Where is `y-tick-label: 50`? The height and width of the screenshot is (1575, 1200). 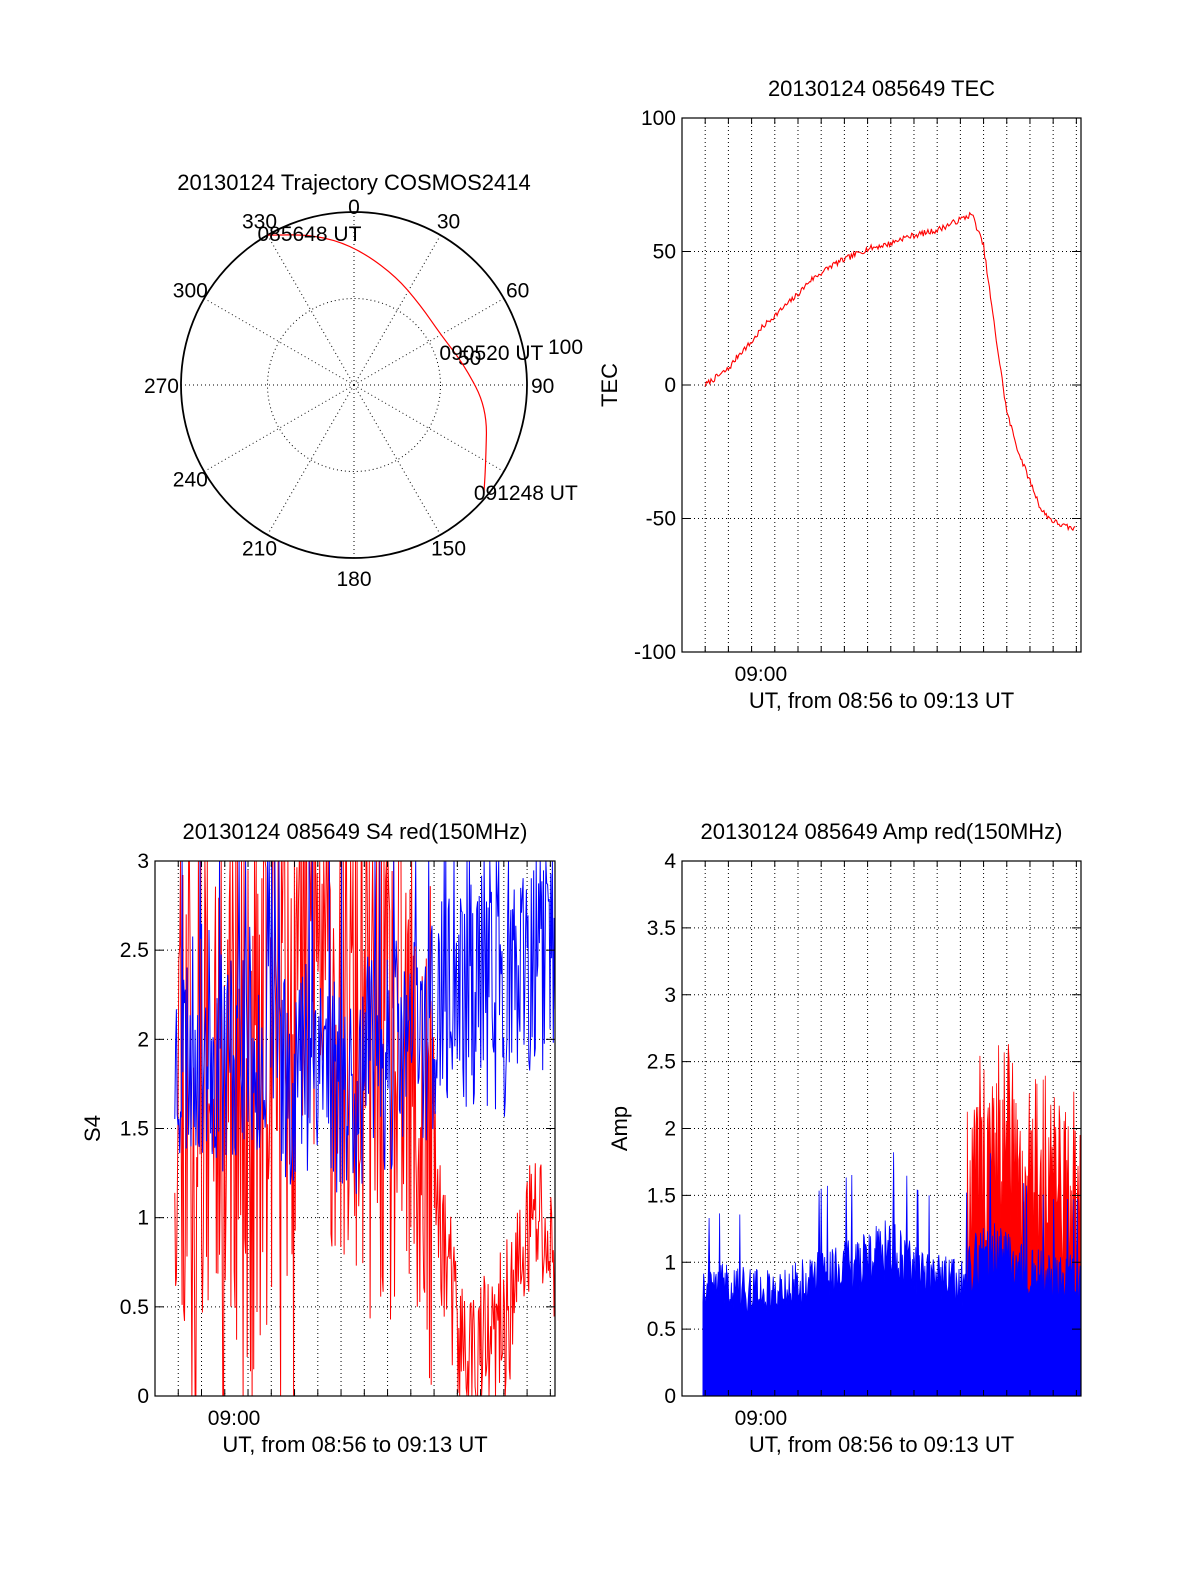 y-tick-label: 50 is located at coordinates (664, 252).